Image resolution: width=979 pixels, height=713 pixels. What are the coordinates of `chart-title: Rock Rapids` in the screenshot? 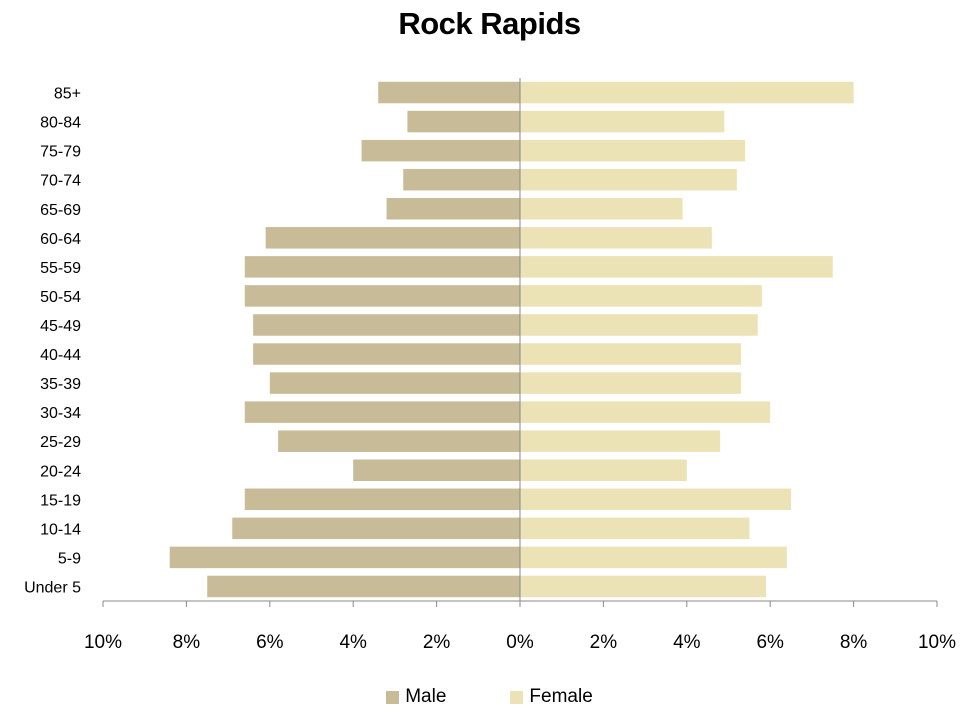 It's located at (489, 23).